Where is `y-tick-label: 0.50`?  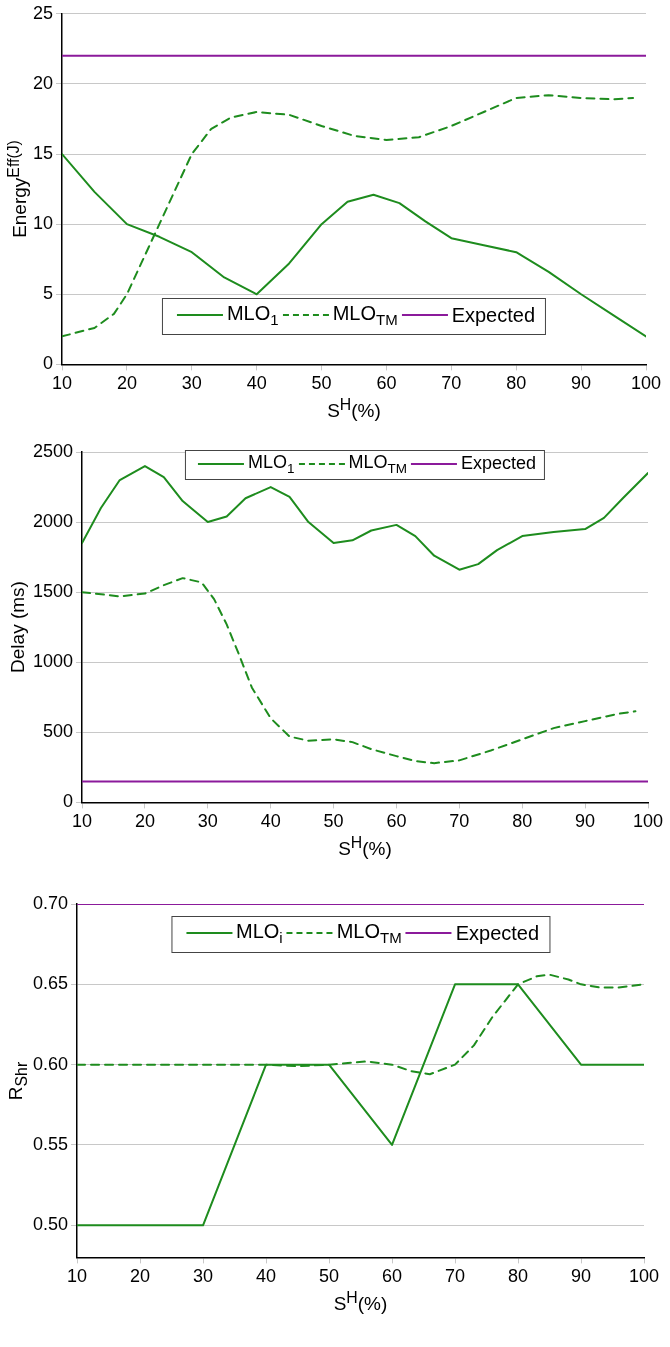 y-tick-label: 0.50 is located at coordinates (50, 1224).